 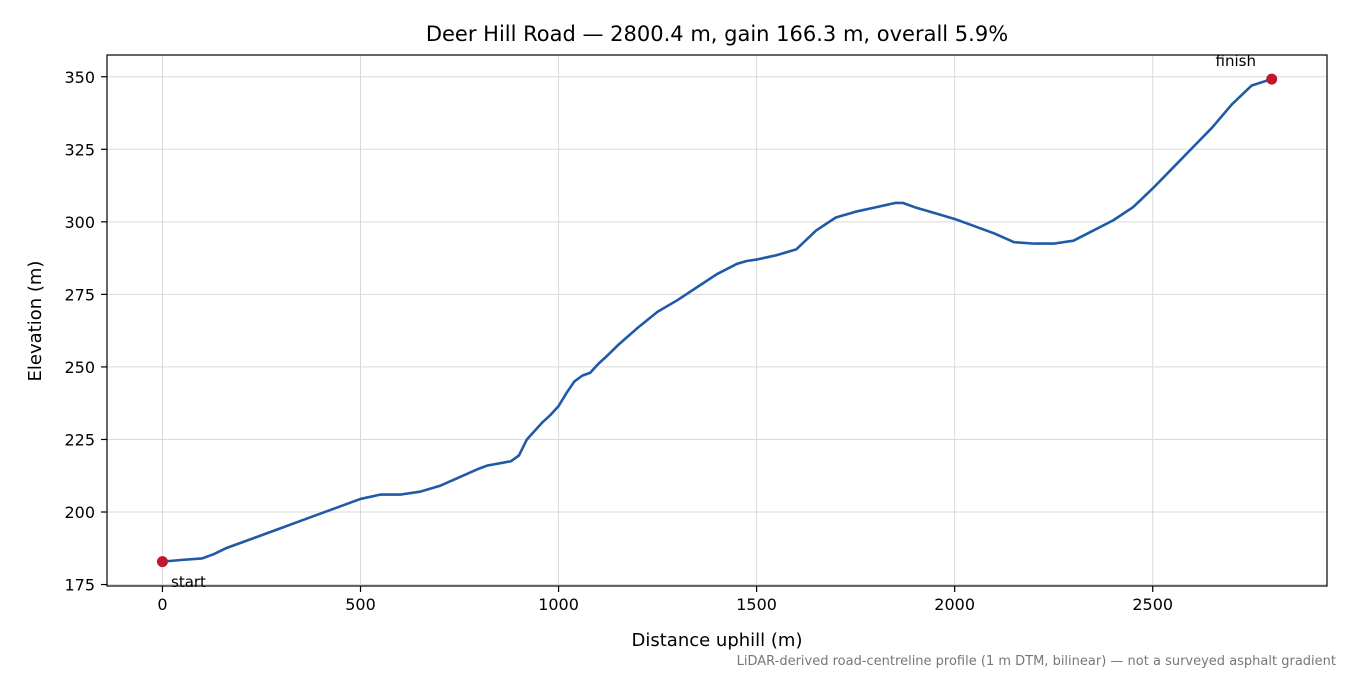 I want to click on y-axis-title: Elevation (m), so click(x=35, y=321).